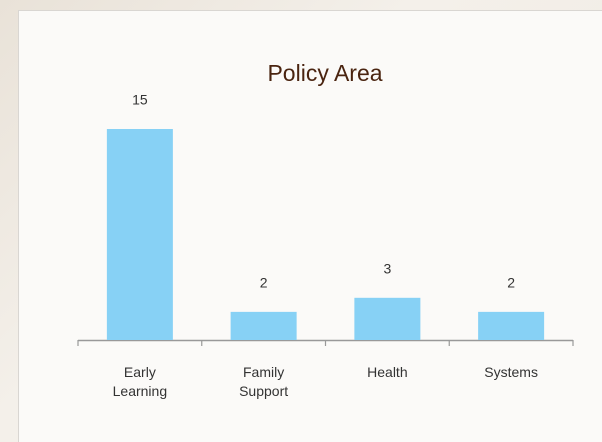 The image size is (602, 442). I want to click on x-tick-label: Systems, so click(511, 372).